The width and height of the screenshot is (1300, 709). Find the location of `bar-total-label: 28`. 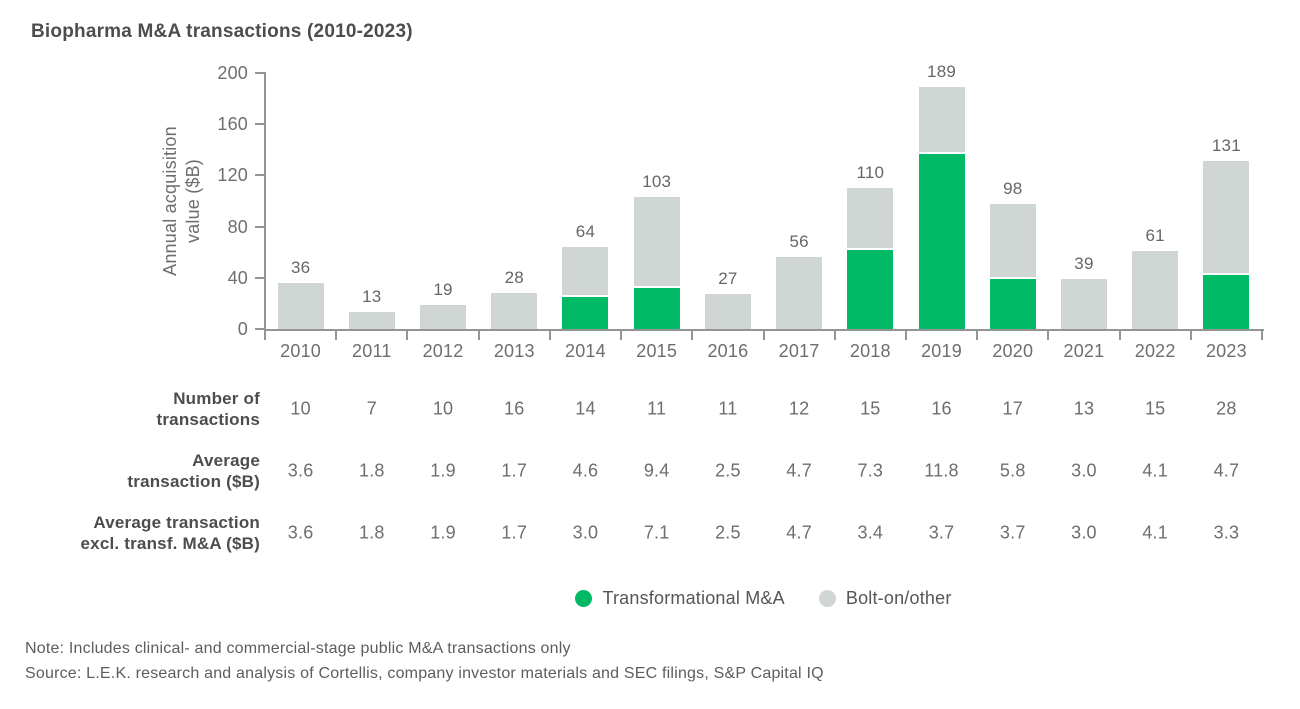

bar-total-label: 28 is located at coordinates (514, 278).